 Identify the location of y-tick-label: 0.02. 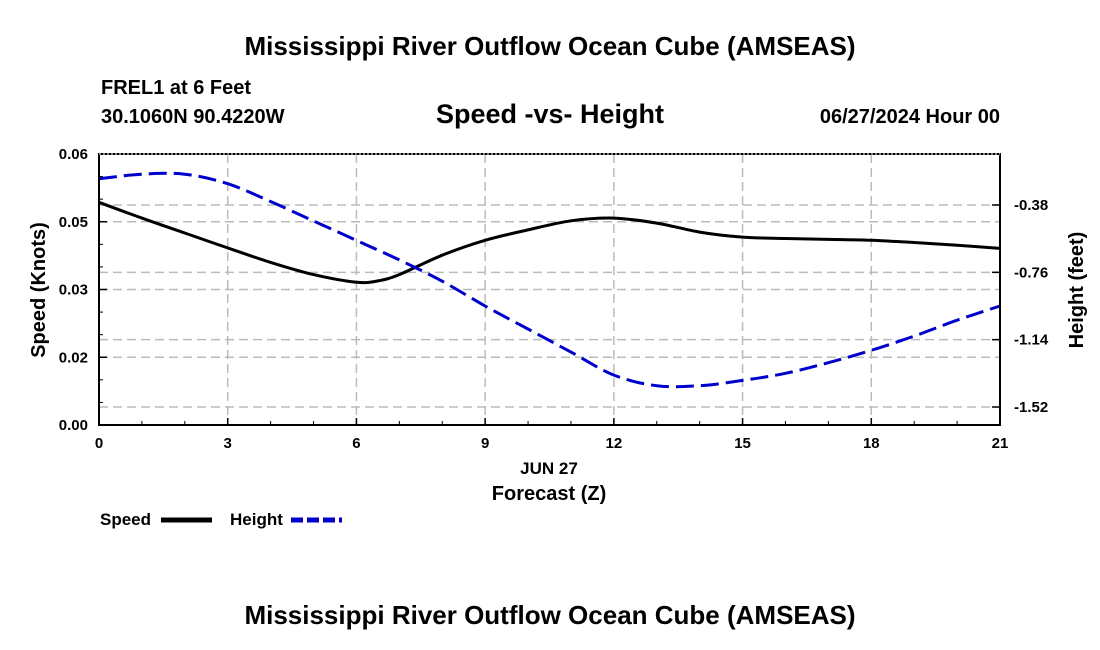
(73, 357).